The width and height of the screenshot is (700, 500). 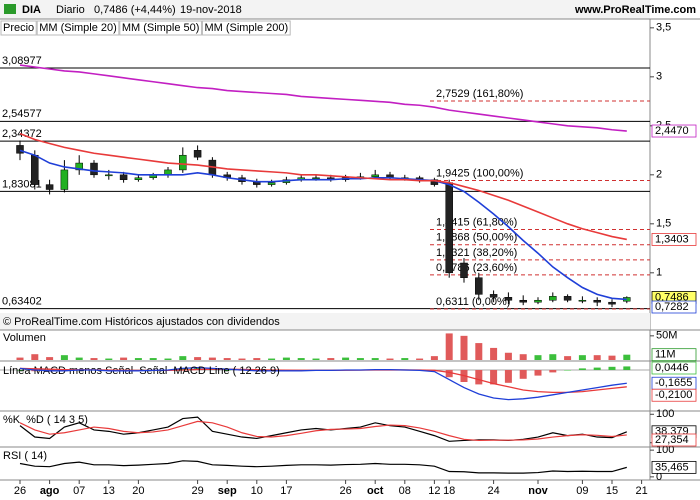 What do you see at coordinates (659, 273) in the screenshot?
I see `y-tick-label: 1` at bounding box center [659, 273].